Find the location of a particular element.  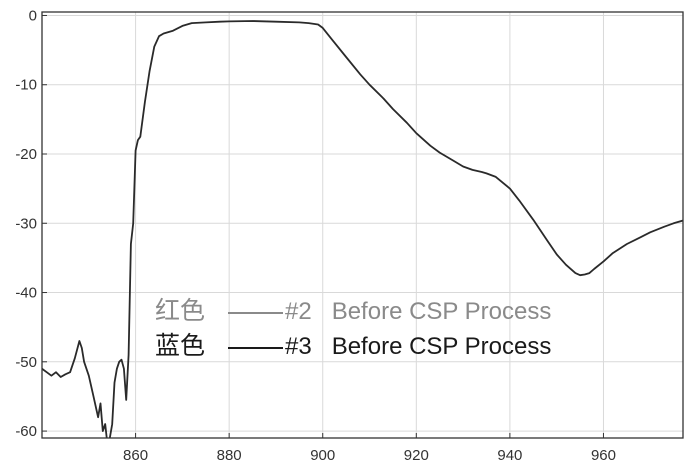

legend-entry-1-prefix: 红色 is located at coordinates (180, 311).